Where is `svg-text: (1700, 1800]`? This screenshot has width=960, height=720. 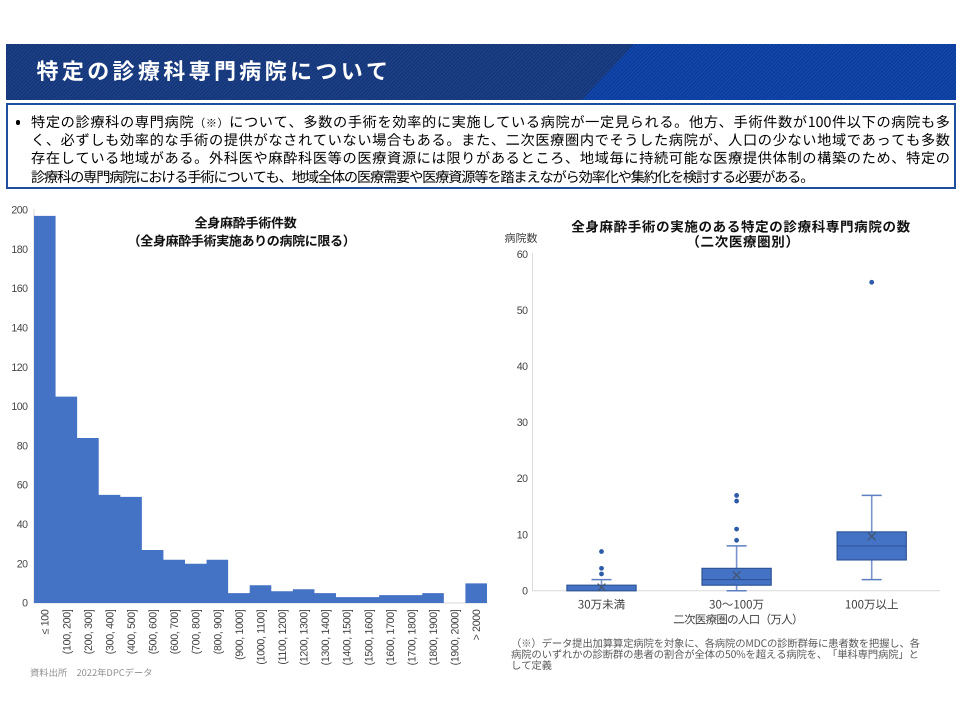
svg-text: (1700, 1800] is located at coordinates (412, 637).